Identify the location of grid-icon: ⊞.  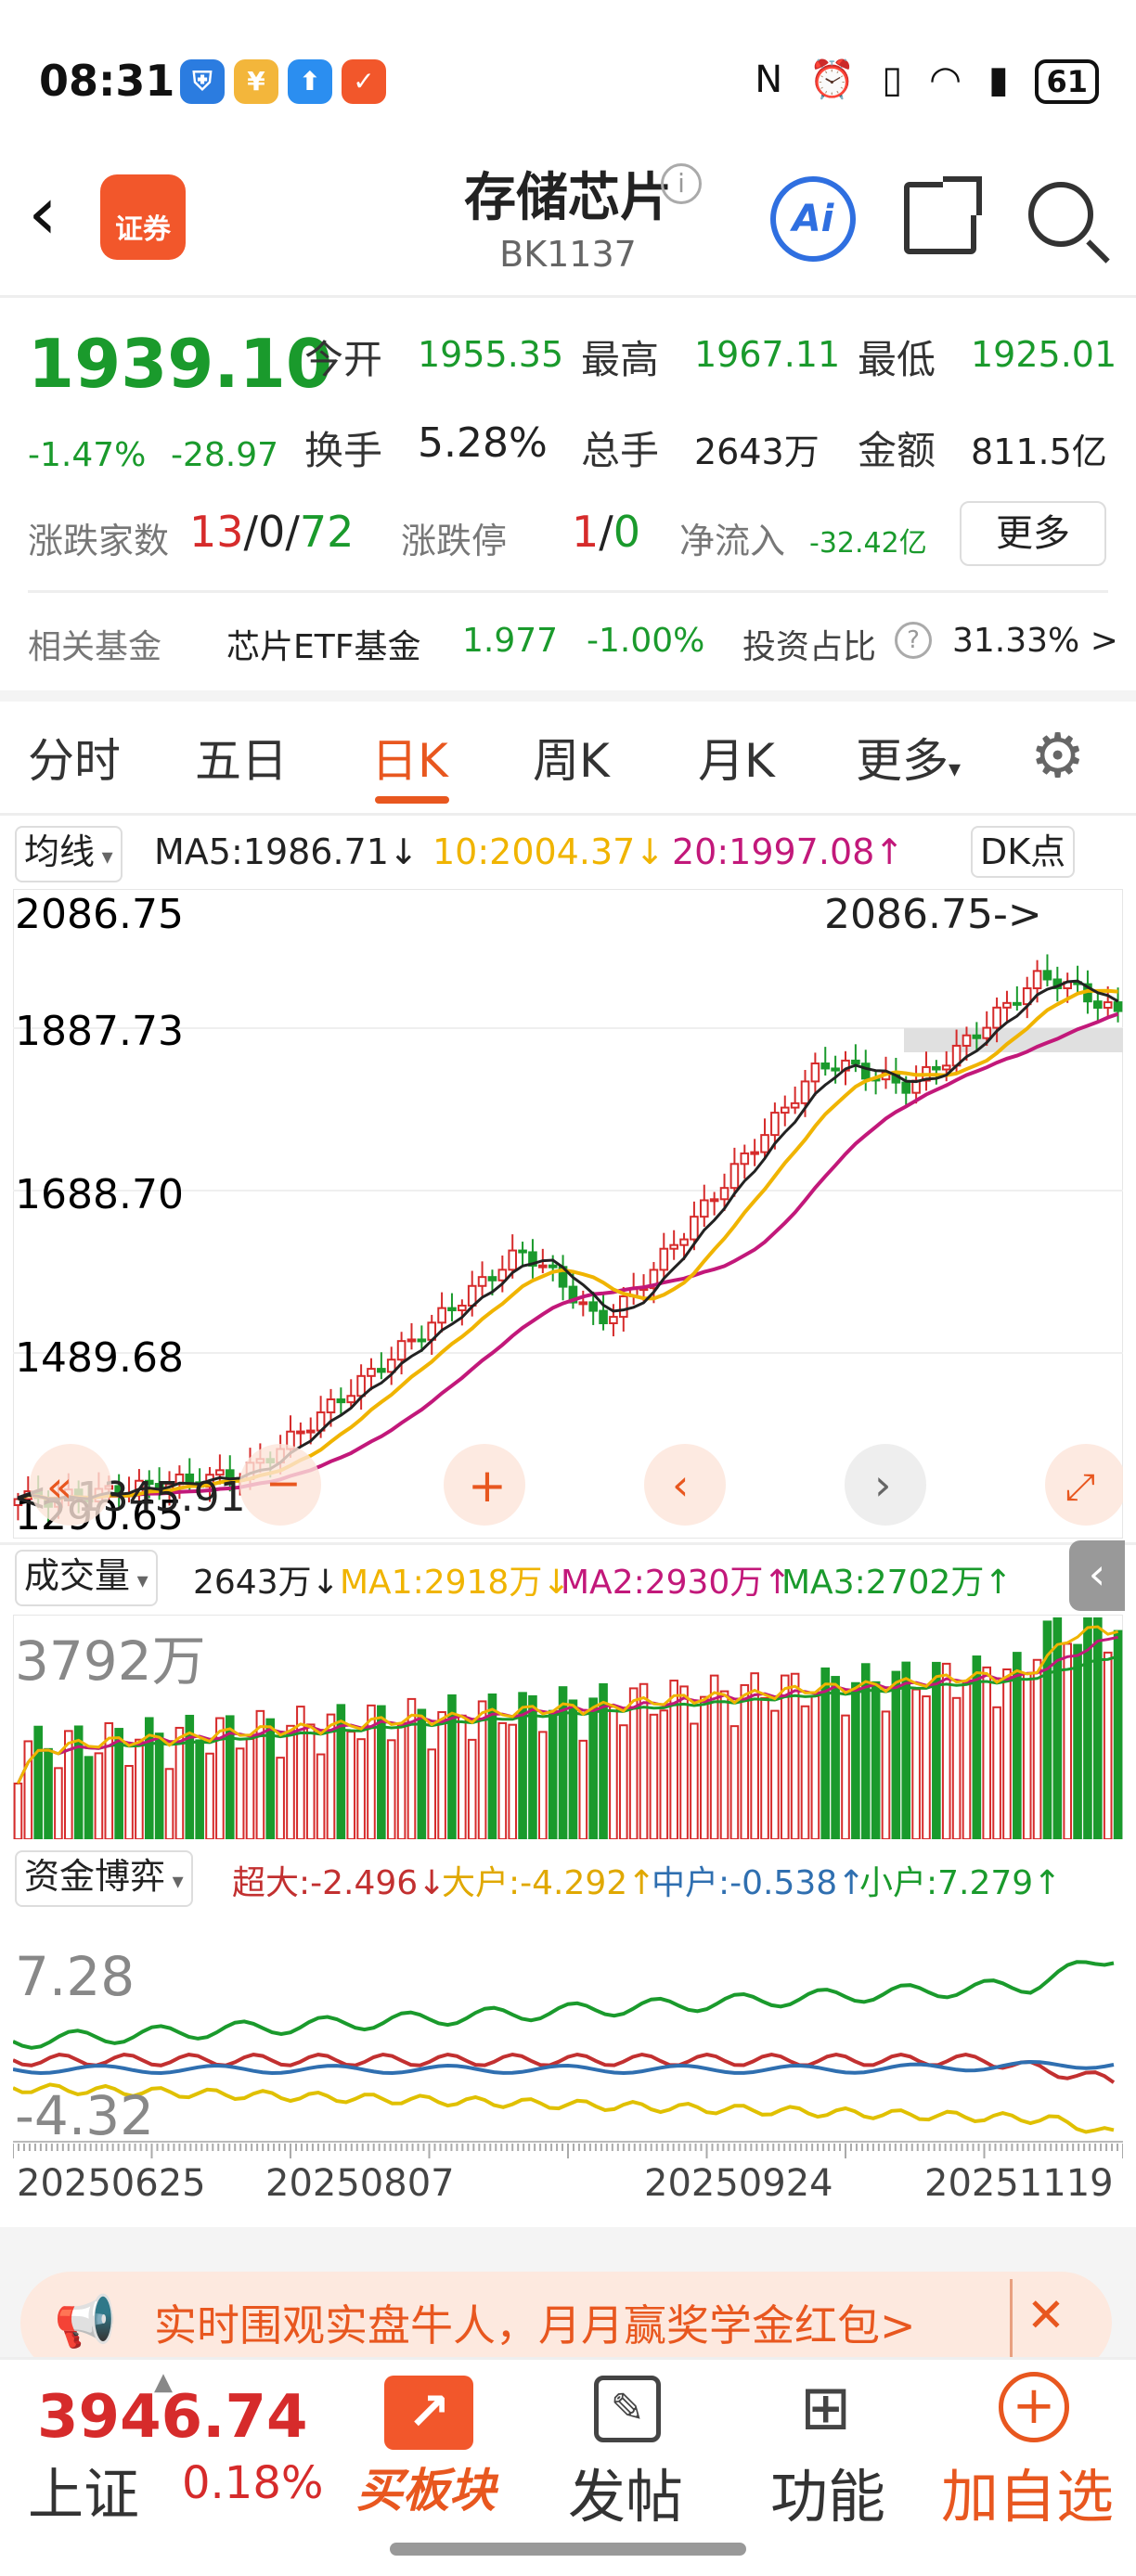
(826, 2407).